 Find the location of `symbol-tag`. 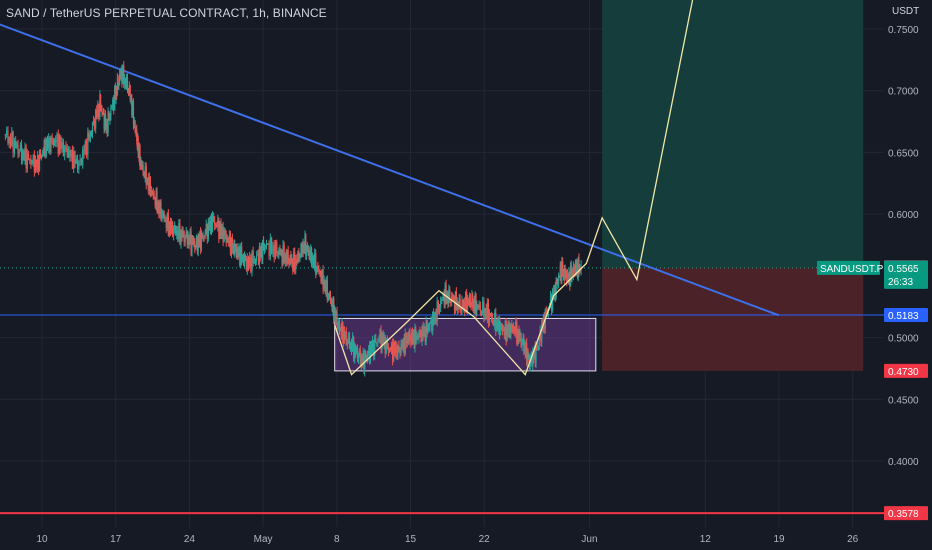

symbol-tag is located at coordinates (848, 267).